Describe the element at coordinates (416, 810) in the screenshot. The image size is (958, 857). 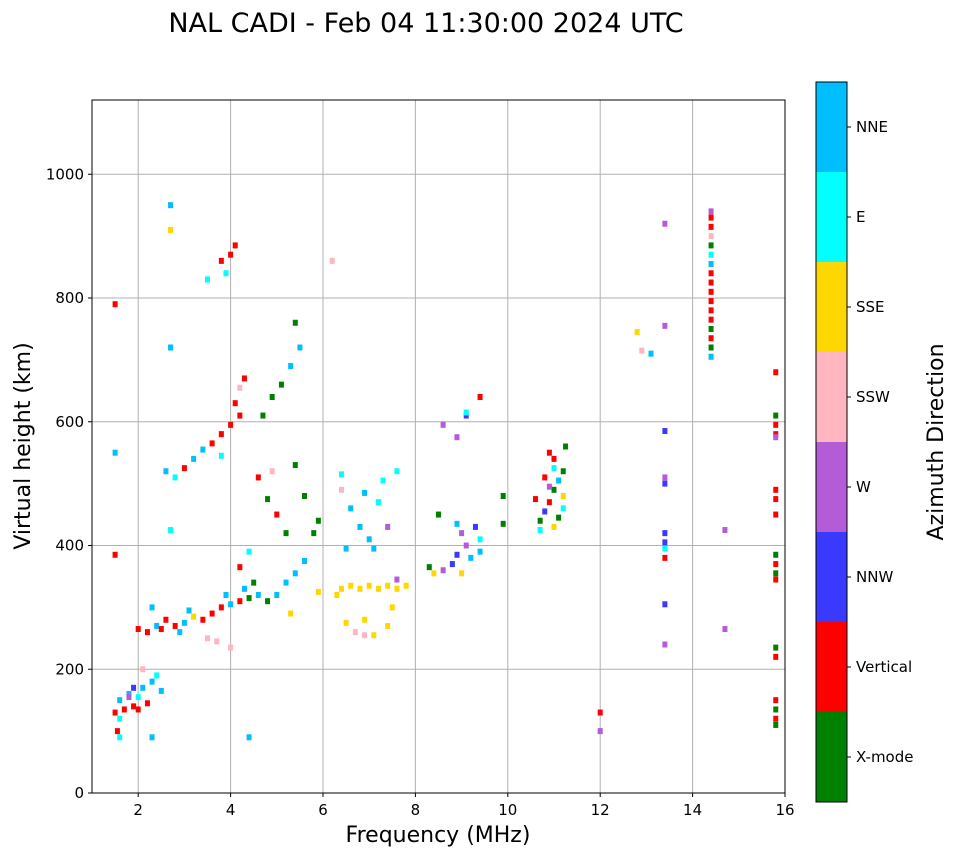
I see `x-tick-label: 8` at that location.